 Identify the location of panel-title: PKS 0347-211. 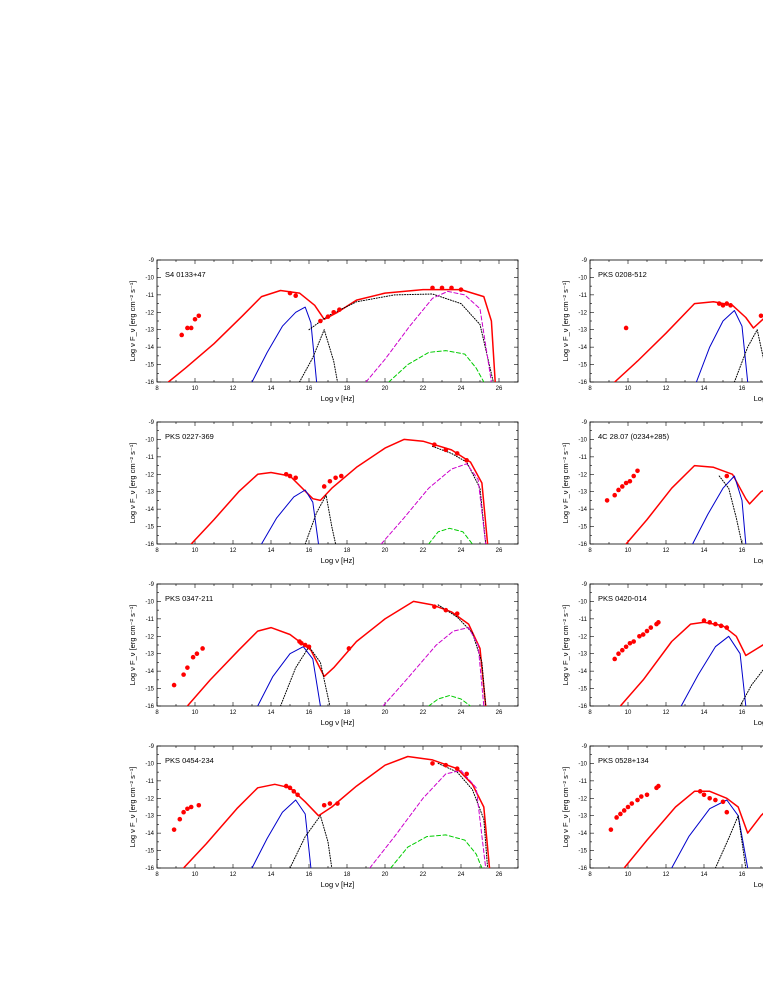
(189, 598).